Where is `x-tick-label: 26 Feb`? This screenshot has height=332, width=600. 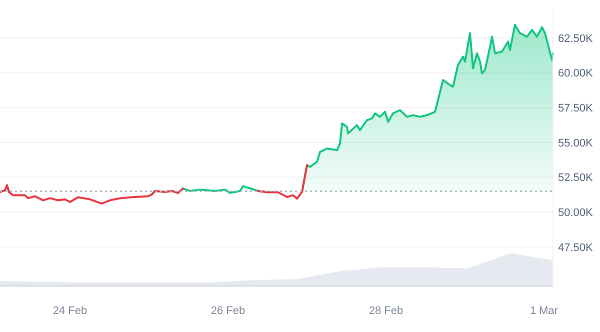
x-tick-label: 26 Feb is located at coordinates (228, 311).